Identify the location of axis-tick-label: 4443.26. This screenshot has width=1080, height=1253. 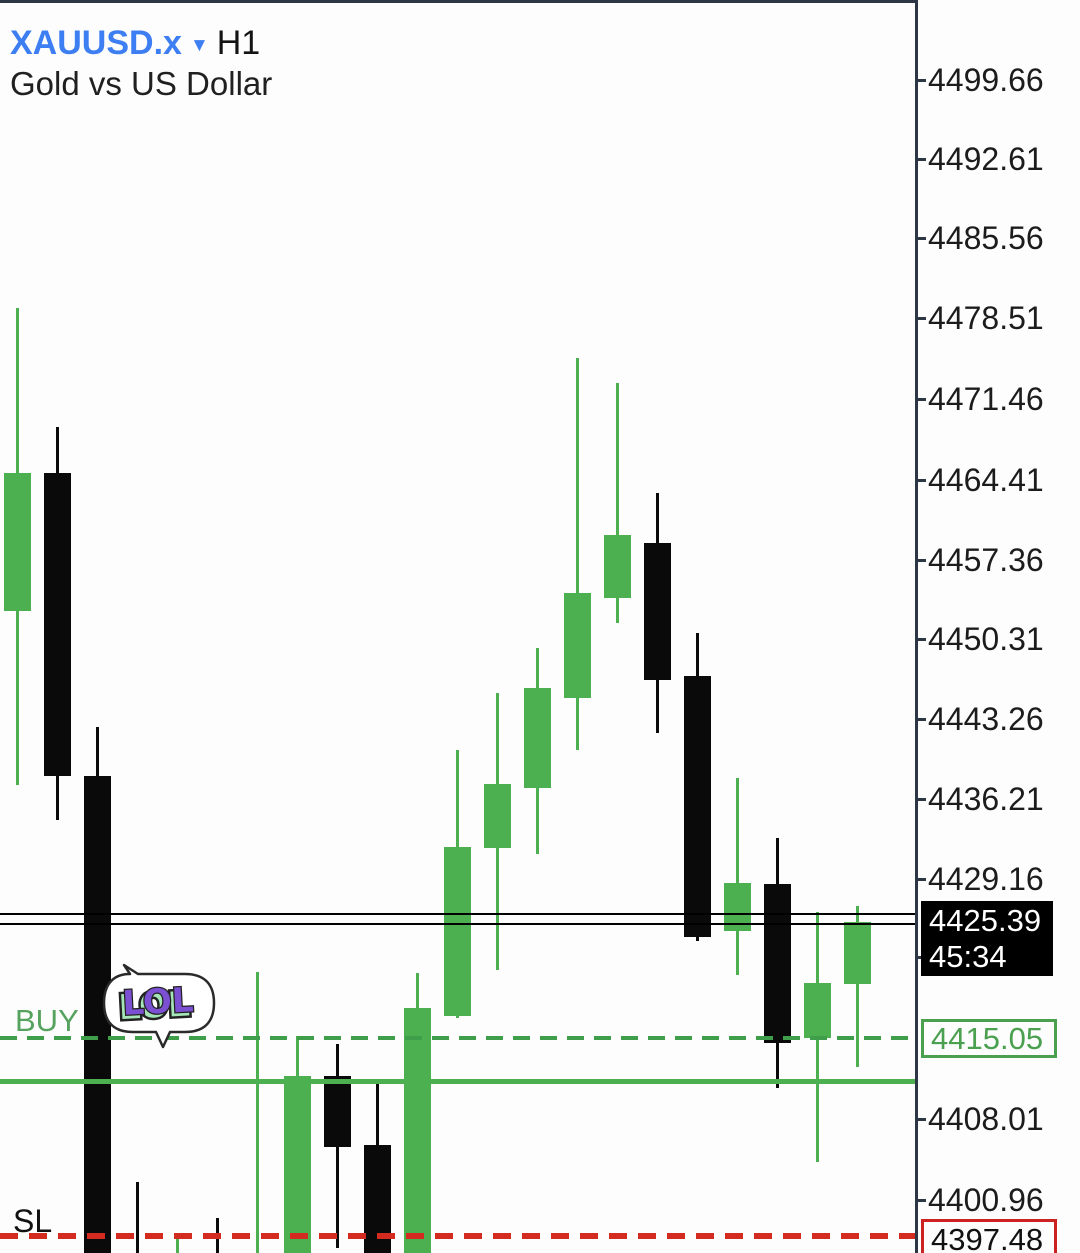
(986, 719).